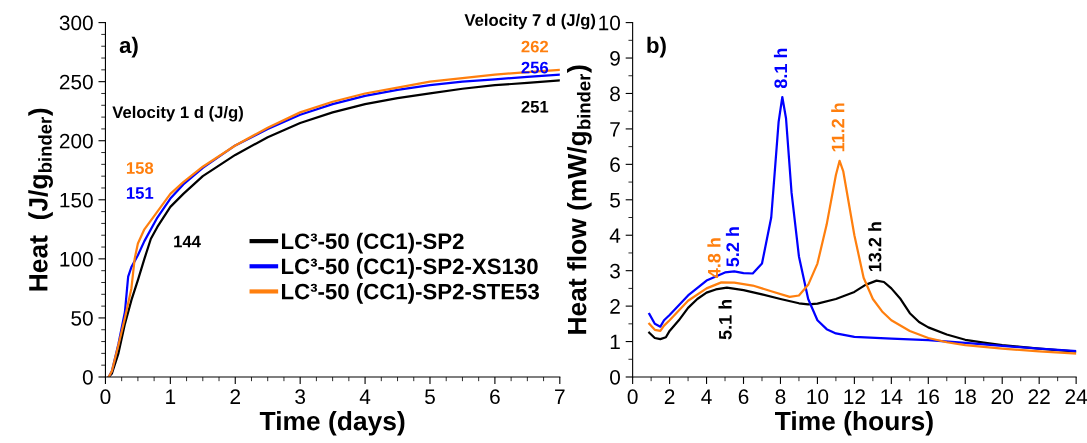 The height and width of the screenshot is (443, 1087). What do you see at coordinates (300, 397) in the screenshot?
I see `x-tick-label: 3` at bounding box center [300, 397].